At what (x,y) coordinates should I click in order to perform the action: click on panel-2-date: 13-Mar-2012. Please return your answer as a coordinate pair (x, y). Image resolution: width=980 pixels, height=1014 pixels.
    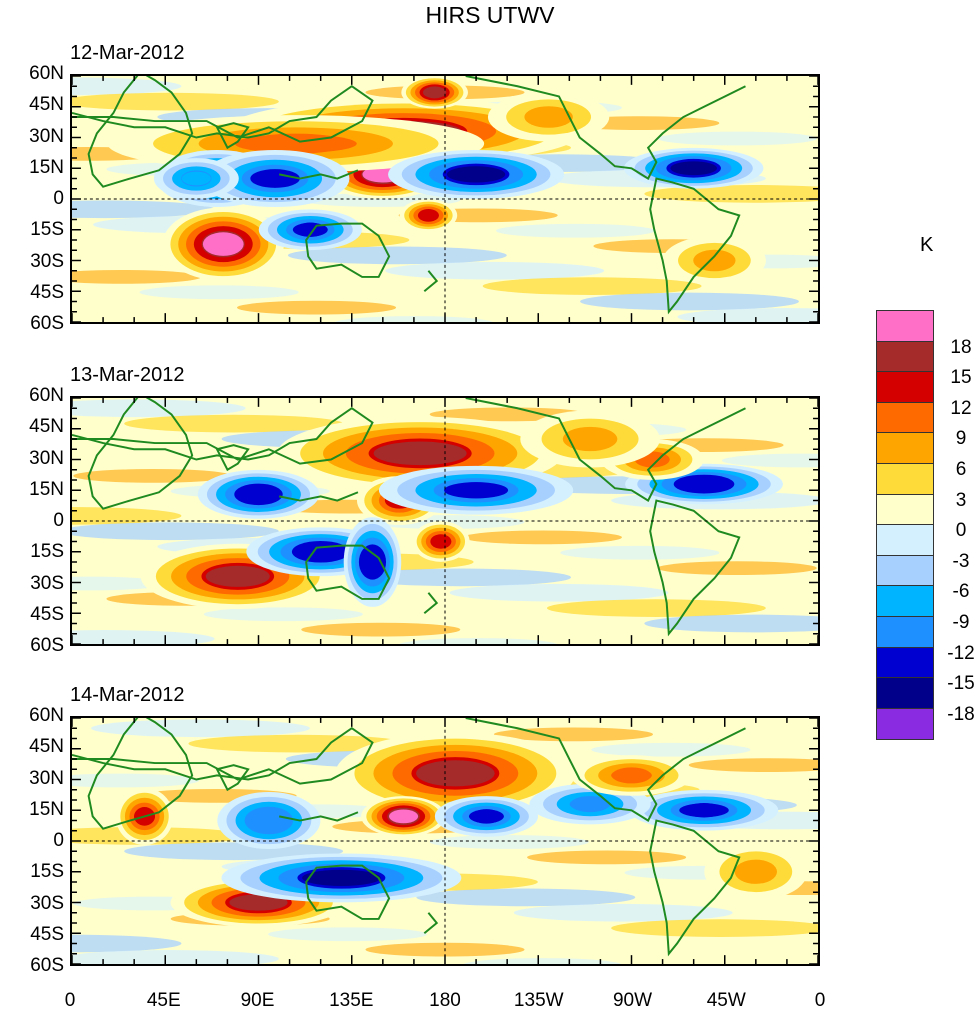
    Looking at the image, I should click on (127, 375).